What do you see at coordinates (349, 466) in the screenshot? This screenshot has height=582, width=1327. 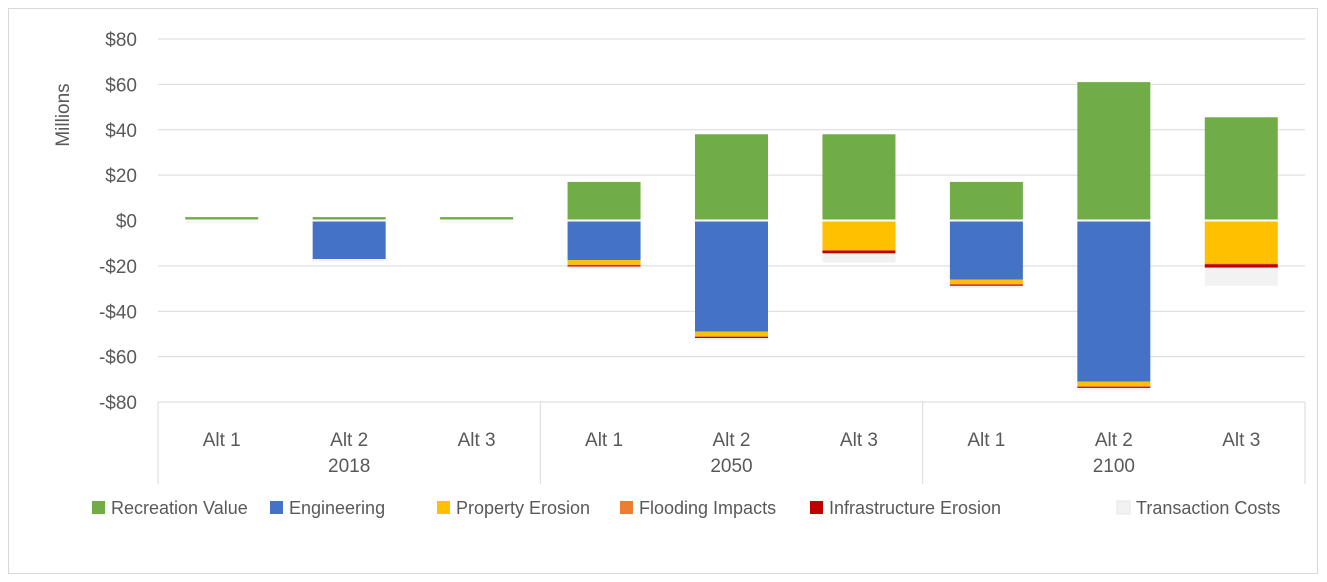 I see `group-label: 2018` at bounding box center [349, 466].